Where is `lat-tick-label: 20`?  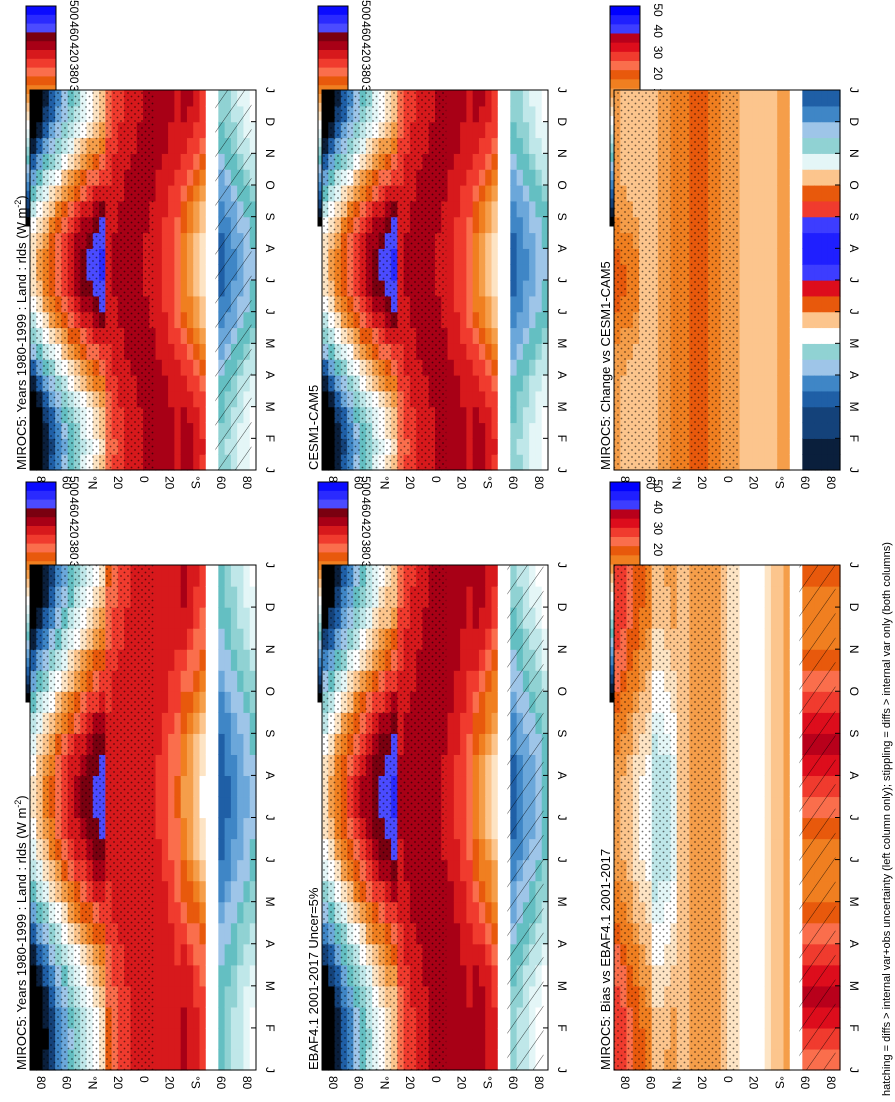 lat-tick-label: 20 is located at coordinates (118, 1083).